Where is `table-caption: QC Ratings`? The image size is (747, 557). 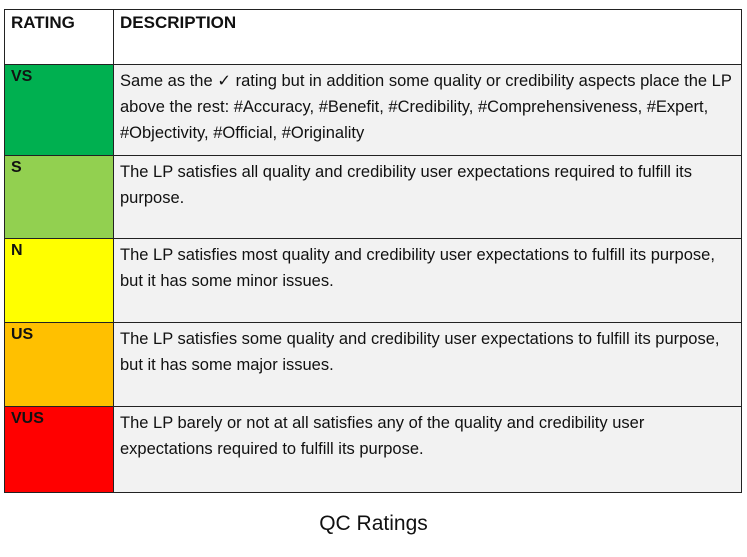
table-caption: QC Ratings is located at coordinates (373, 523).